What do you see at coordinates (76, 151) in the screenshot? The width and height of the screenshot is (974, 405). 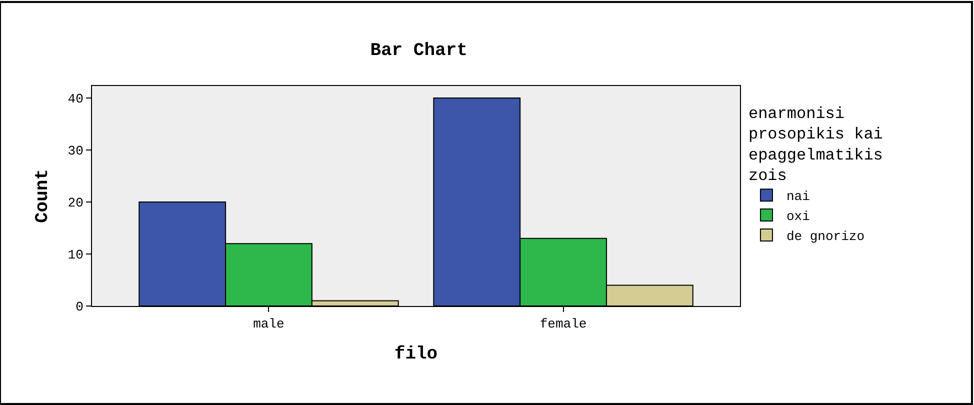 I see `y-tick-label: 30` at bounding box center [76, 151].